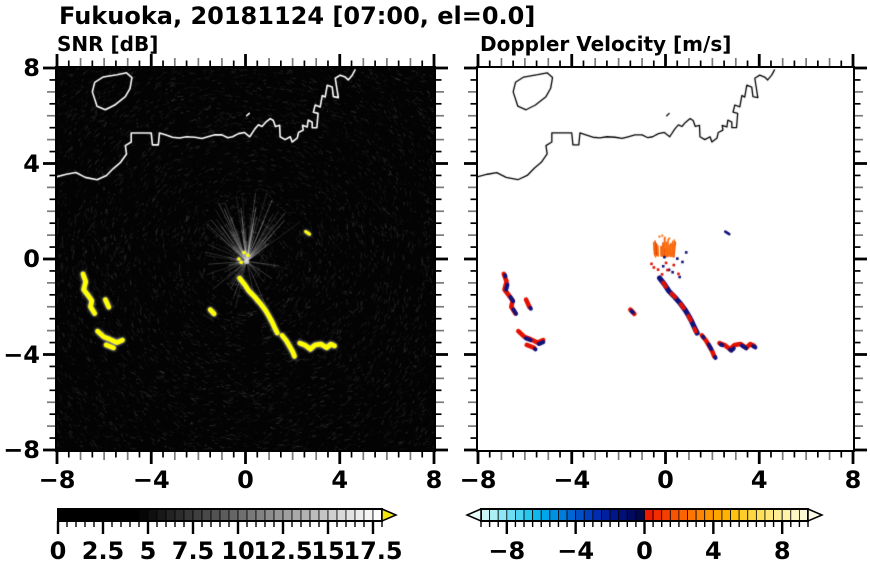 This screenshot has height=570, width=870. Describe the element at coordinates (31, 163) in the screenshot. I see `y-tick-label: 4` at that location.